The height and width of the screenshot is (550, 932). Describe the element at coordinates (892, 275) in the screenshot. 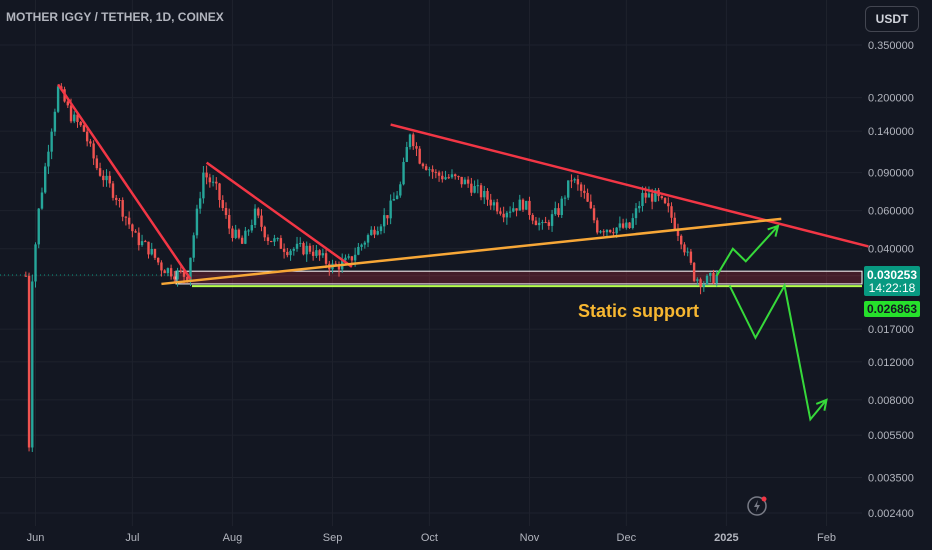

I see `current-price-label: 0.030253` at that location.